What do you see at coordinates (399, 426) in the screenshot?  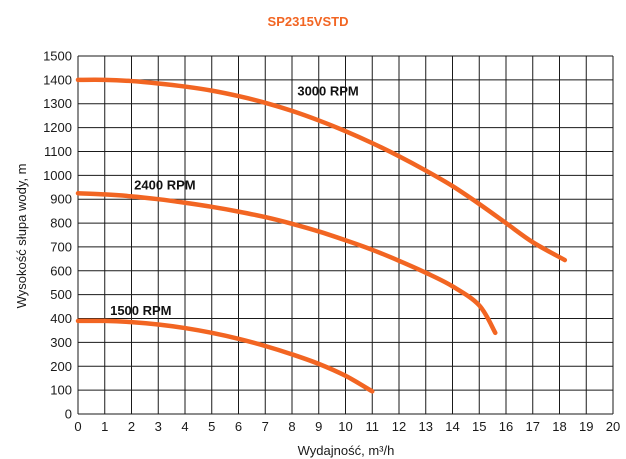 I see `x-tick-label: 12` at bounding box center [399, 426].